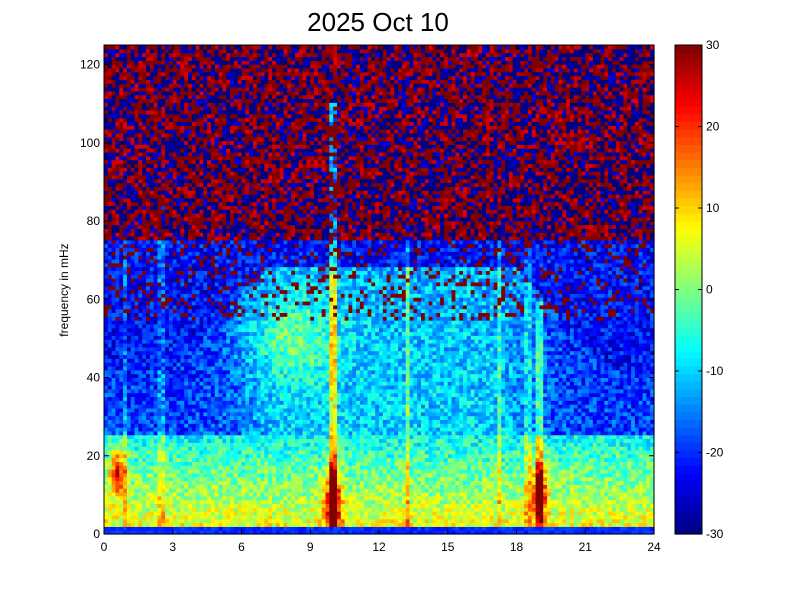  What do you see at coordinates (90, 143) in the screenshot?
I see `y-tick-label: 100` at bounding box center [90, 143].